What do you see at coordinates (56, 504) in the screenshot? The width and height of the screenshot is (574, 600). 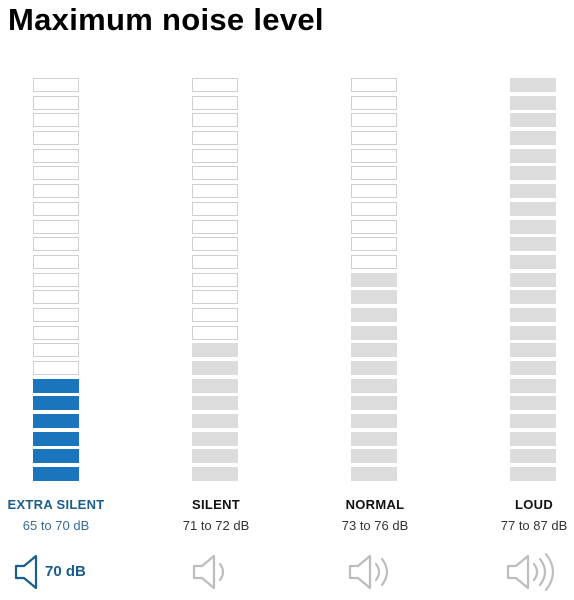 I see `level-label-extra-silent: EXTRA SILENT` at bounding box center [56, 504].